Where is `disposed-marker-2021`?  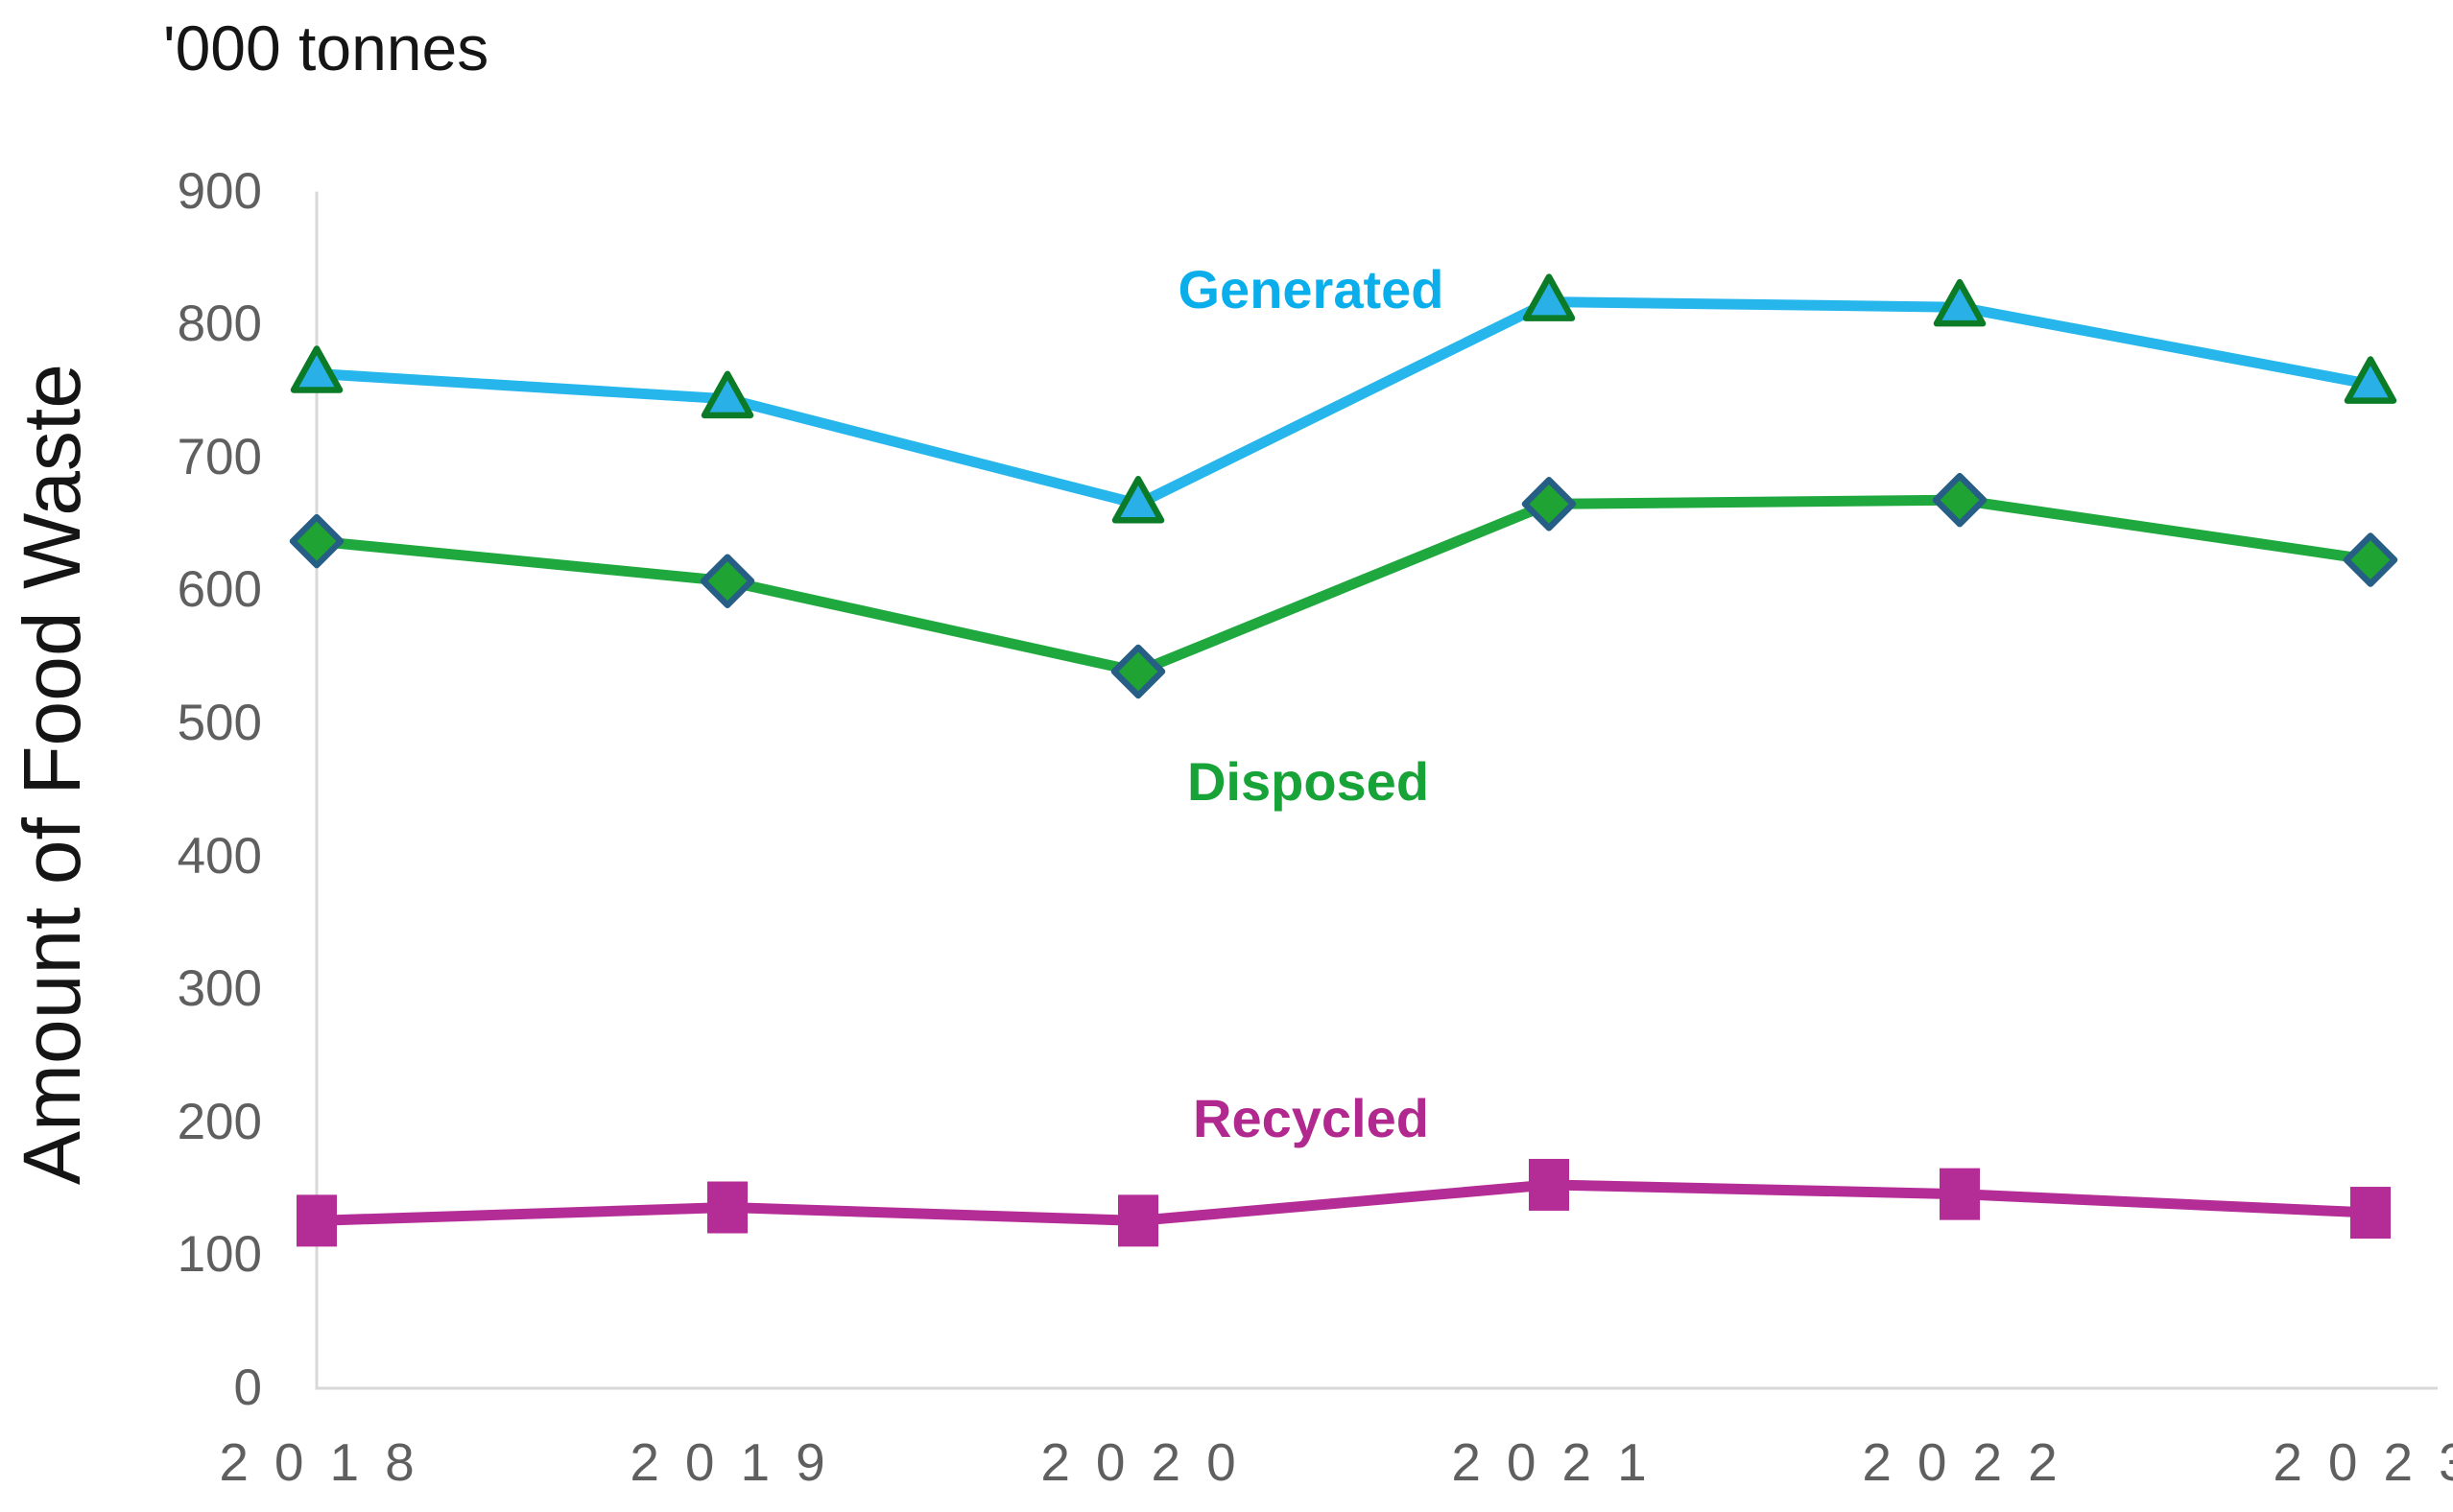
disposed-marker-2021 is located at coordinates (1549, 504).